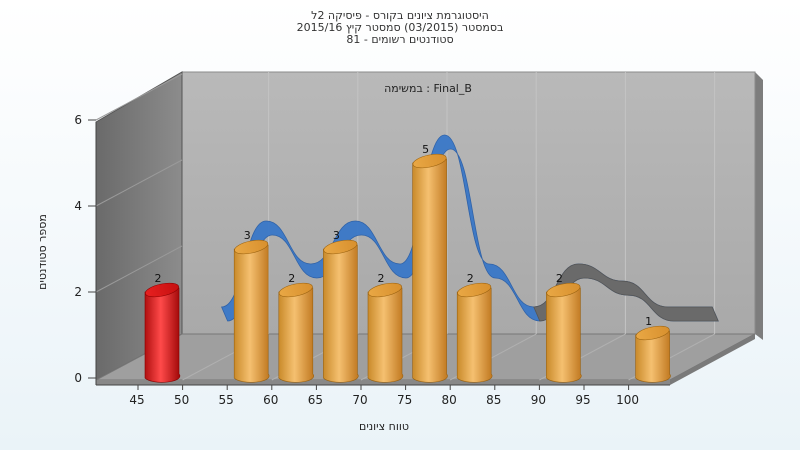 This screenshot has height=450, width=800. Describe the element at coordinates (226, 400) in the screenshot. I see `x-tick-label: 55` at that location.